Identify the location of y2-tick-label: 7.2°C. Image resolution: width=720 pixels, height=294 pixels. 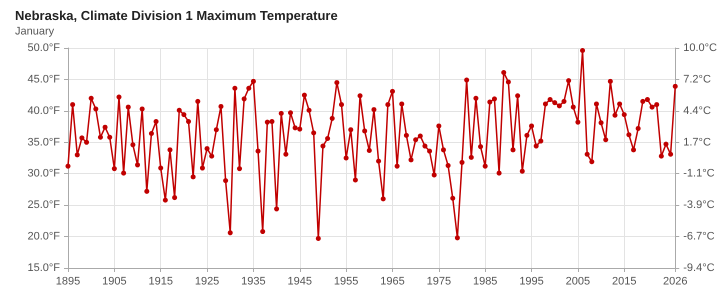
(697, 79).